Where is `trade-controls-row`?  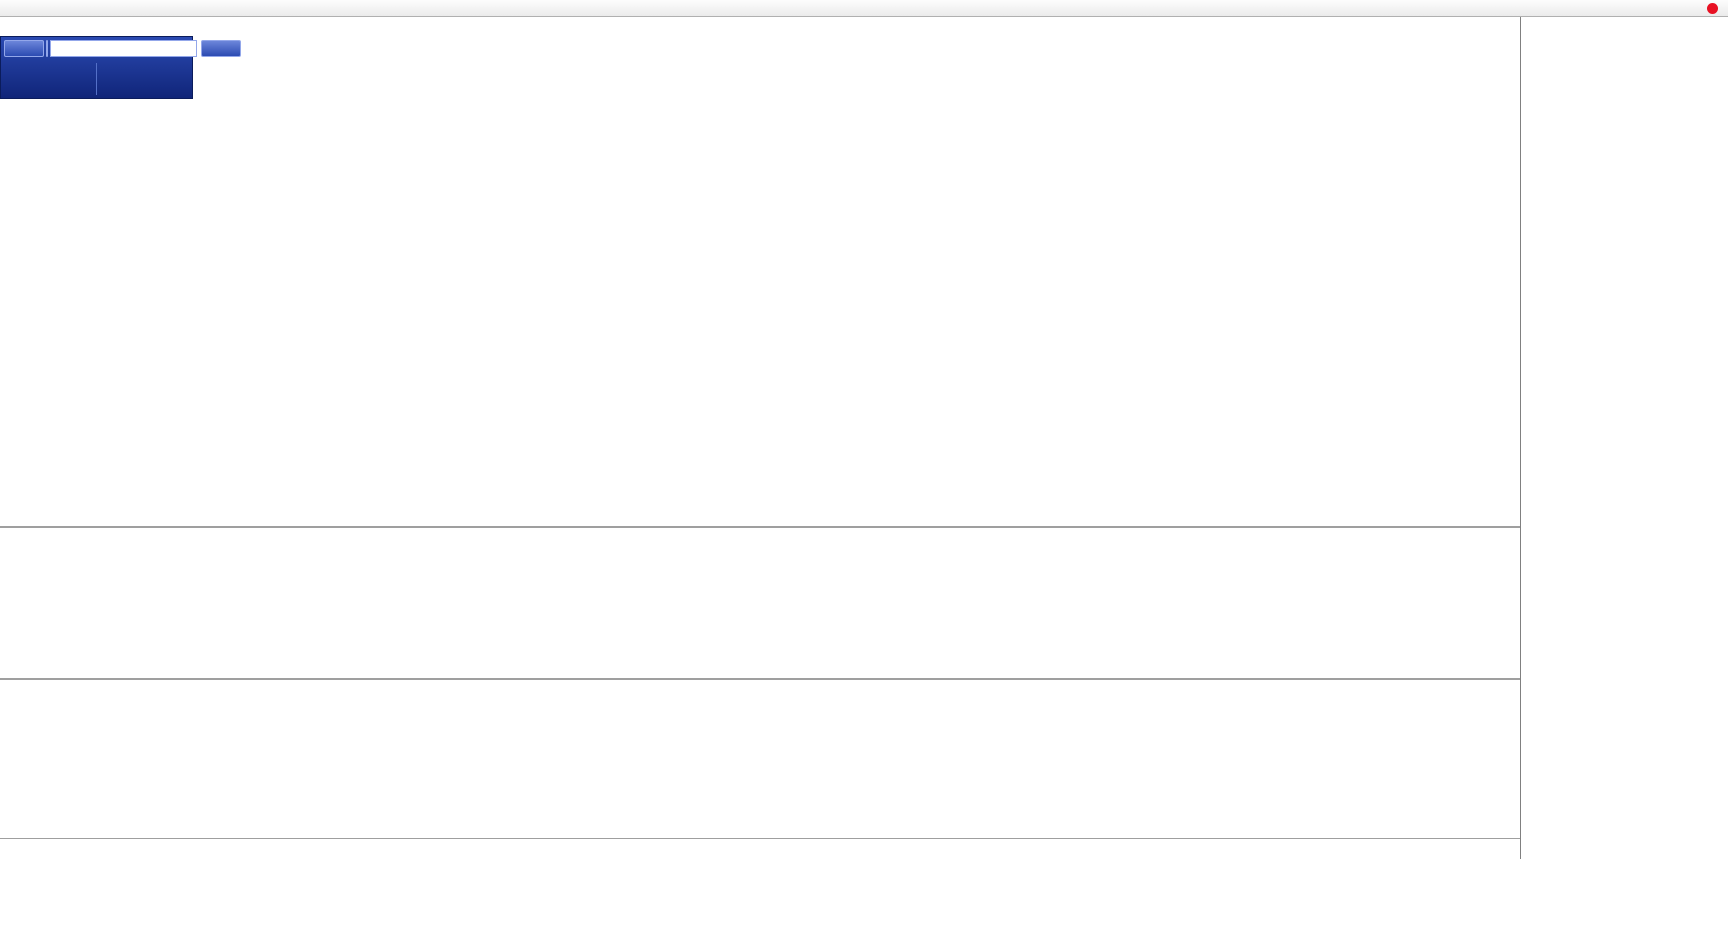
trade-controls-row is located at coordinates (121, 48).